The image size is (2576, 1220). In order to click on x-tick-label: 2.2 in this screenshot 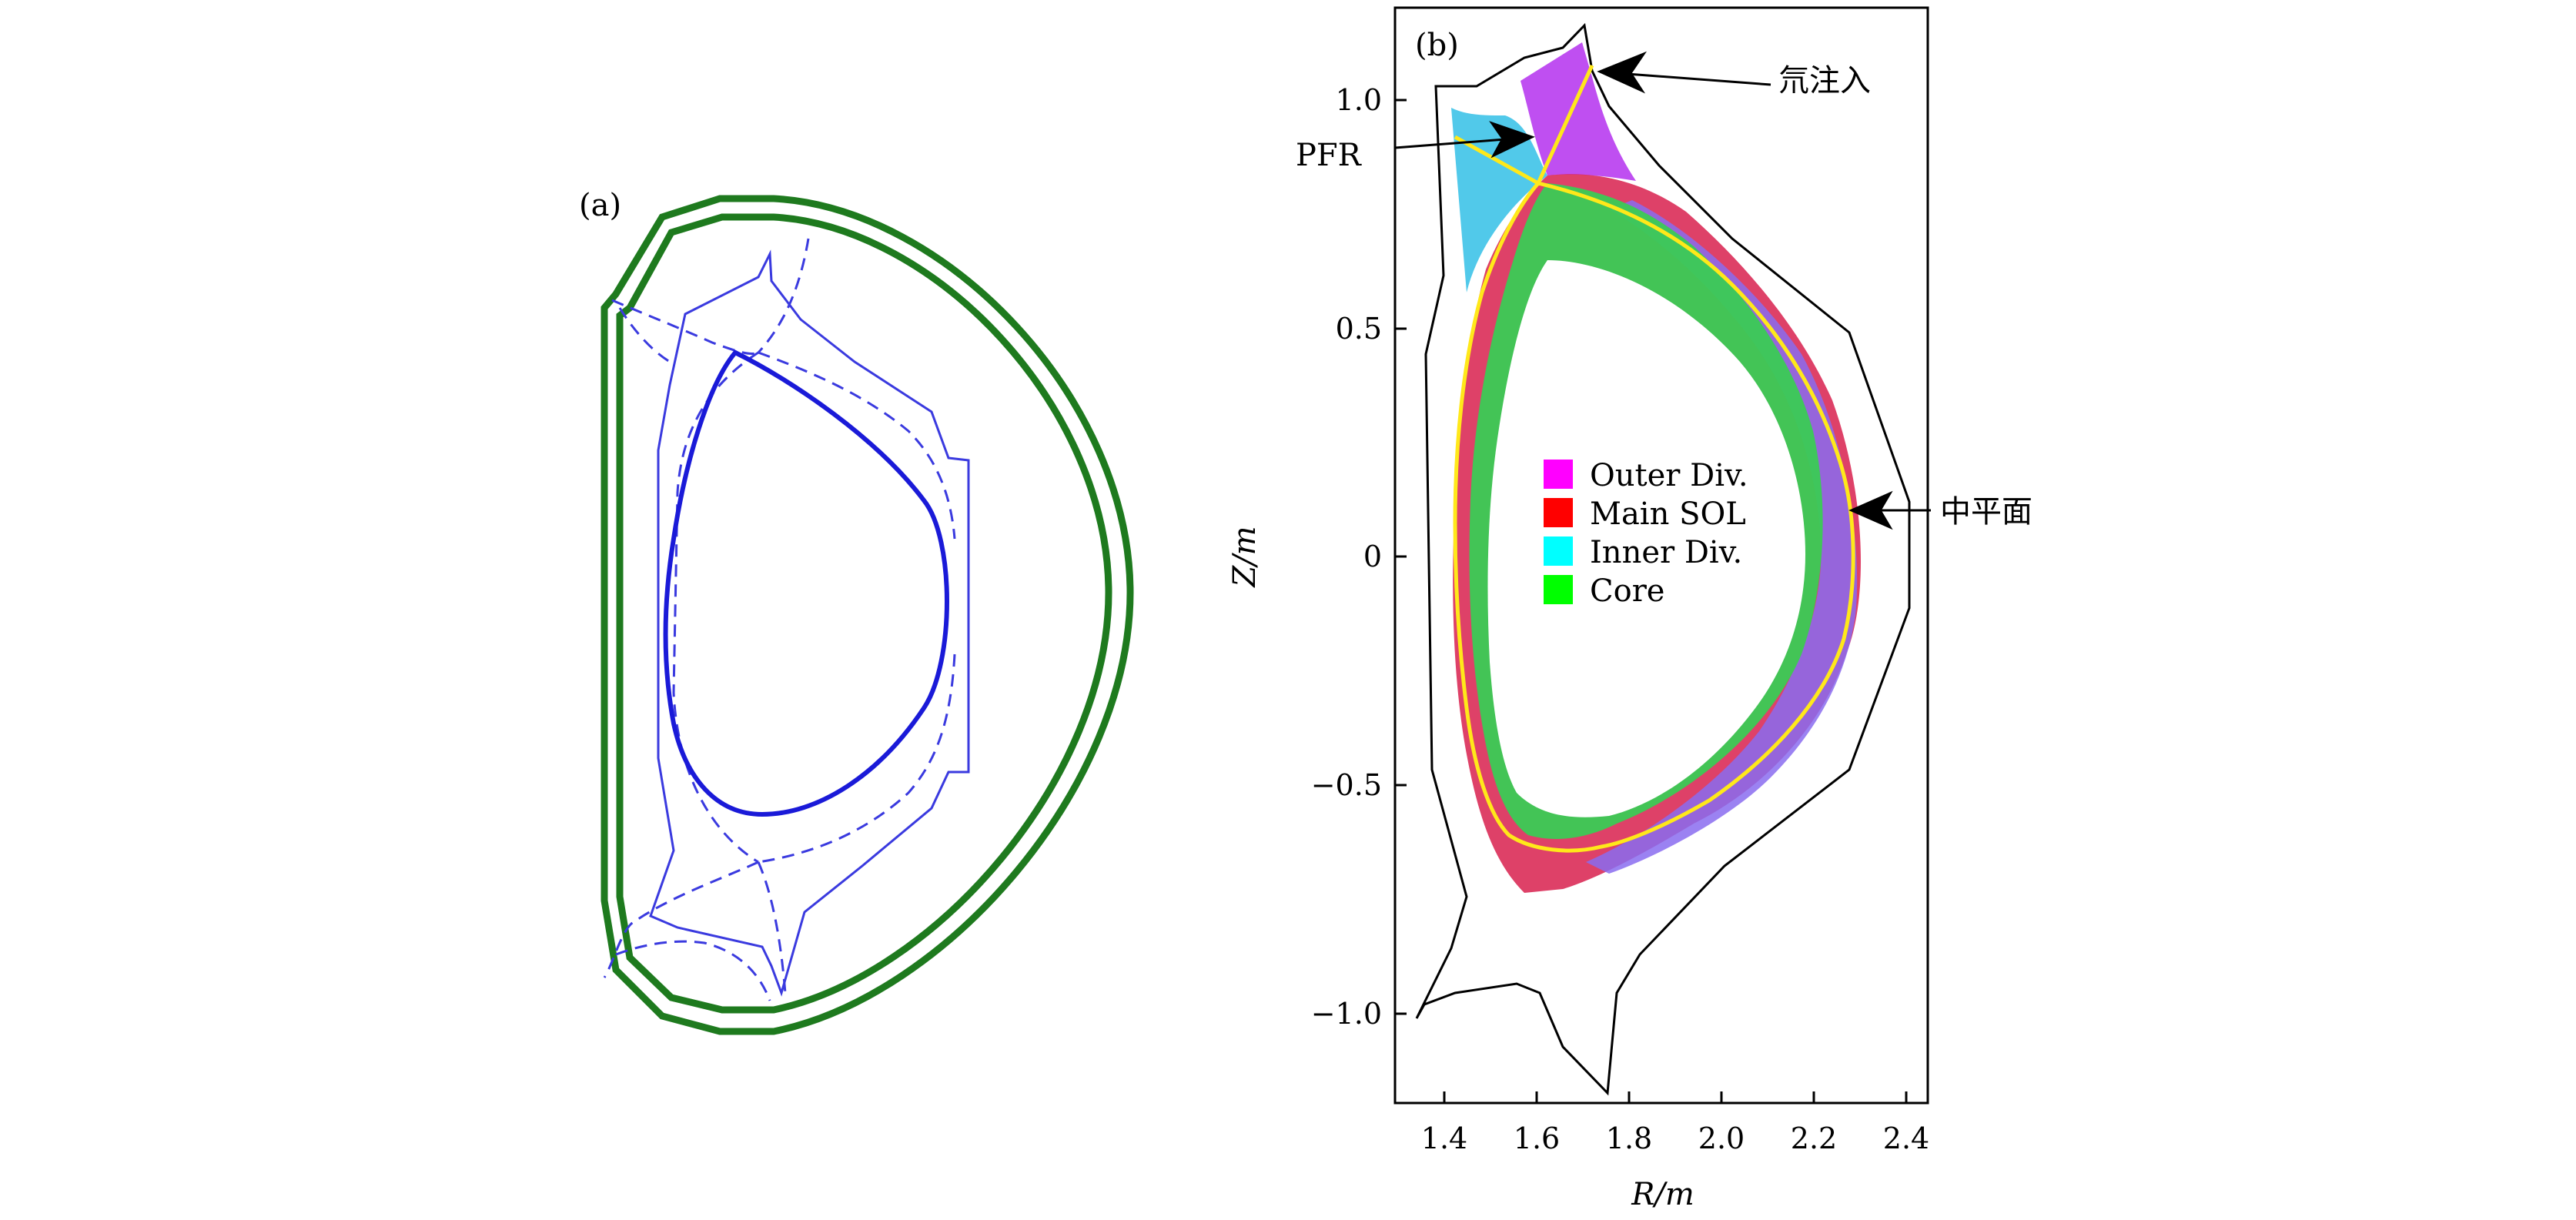, I will do `click(1814, 1138)`.